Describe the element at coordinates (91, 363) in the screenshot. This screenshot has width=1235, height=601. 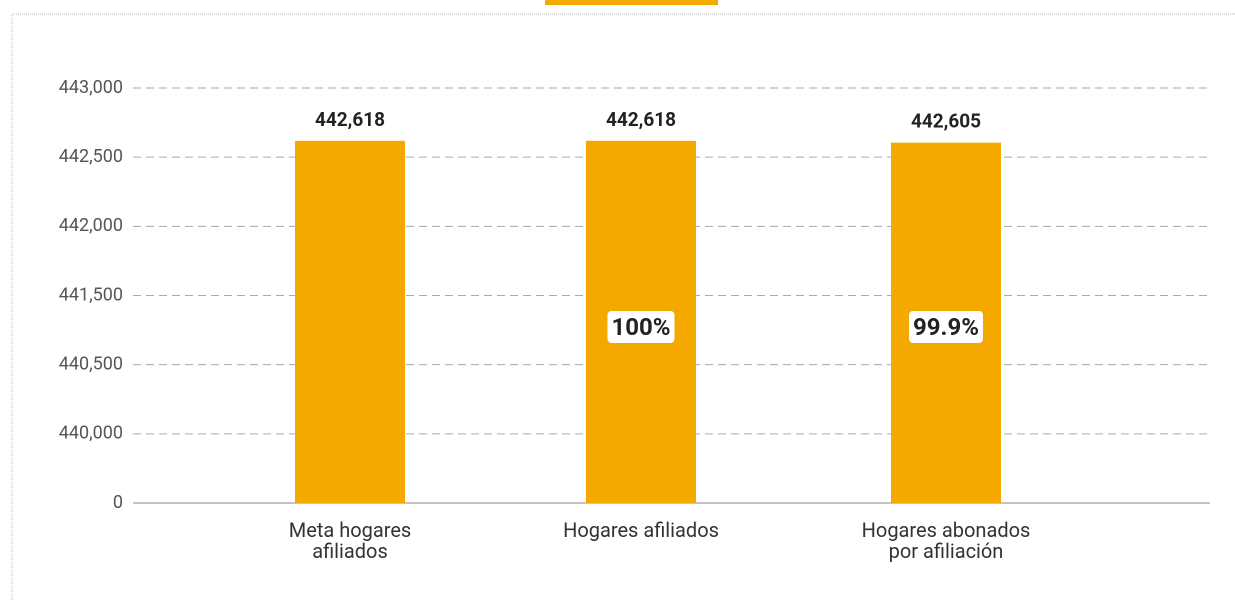
I see `y-tick-label: 440,500` at that location.